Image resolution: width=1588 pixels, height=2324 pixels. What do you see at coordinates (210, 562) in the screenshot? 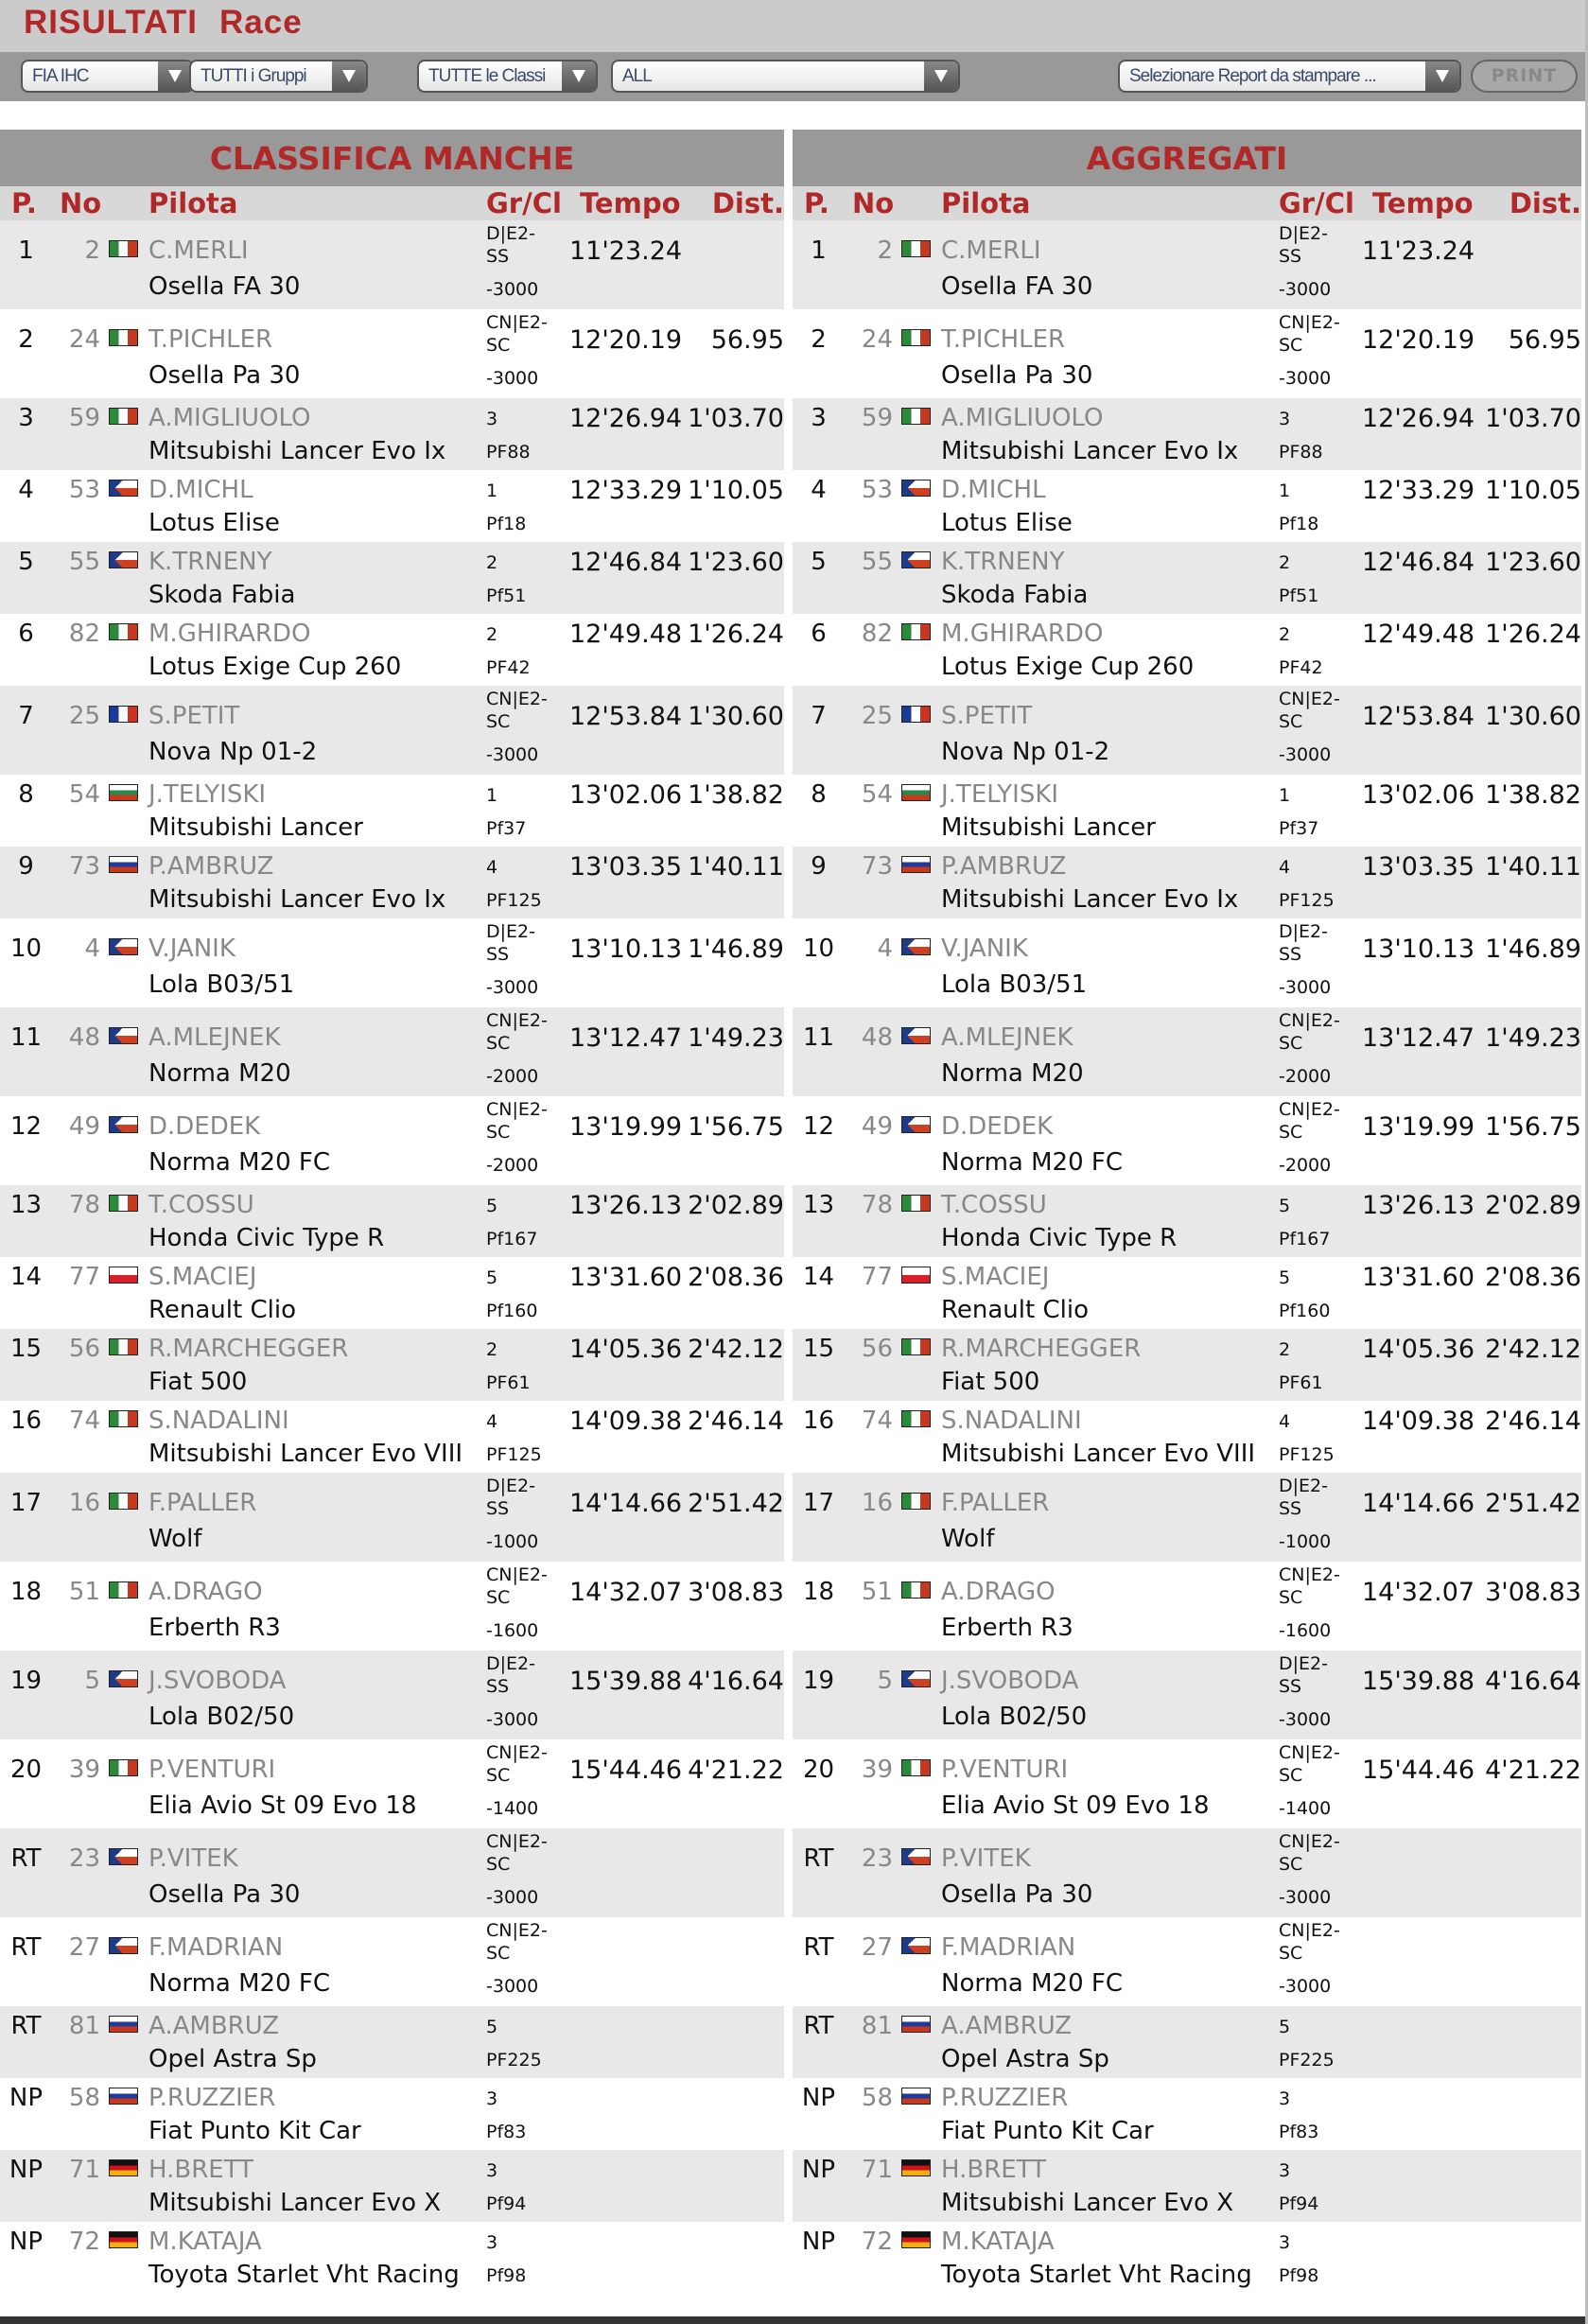
I see `pilot-name: K.TRNENY` at bounding box center [210, 562].